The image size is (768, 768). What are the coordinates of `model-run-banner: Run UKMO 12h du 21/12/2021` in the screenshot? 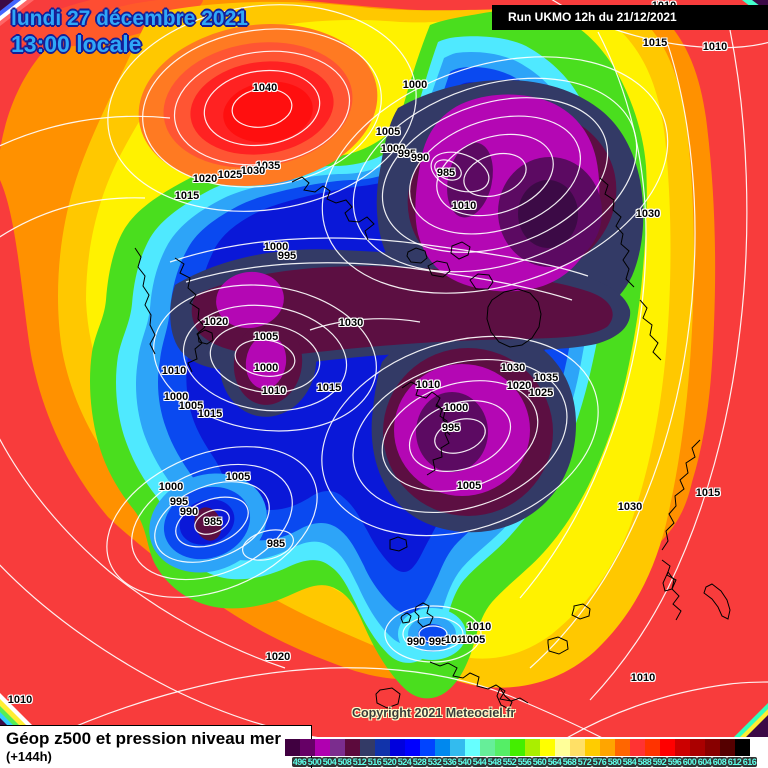 It's located at (630, 17).